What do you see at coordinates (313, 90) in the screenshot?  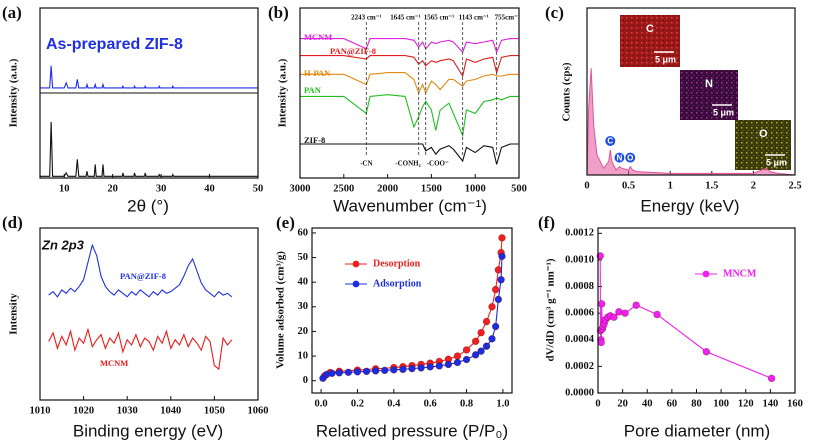 I see `series-label: PAN` at bounding box center [313, 90].